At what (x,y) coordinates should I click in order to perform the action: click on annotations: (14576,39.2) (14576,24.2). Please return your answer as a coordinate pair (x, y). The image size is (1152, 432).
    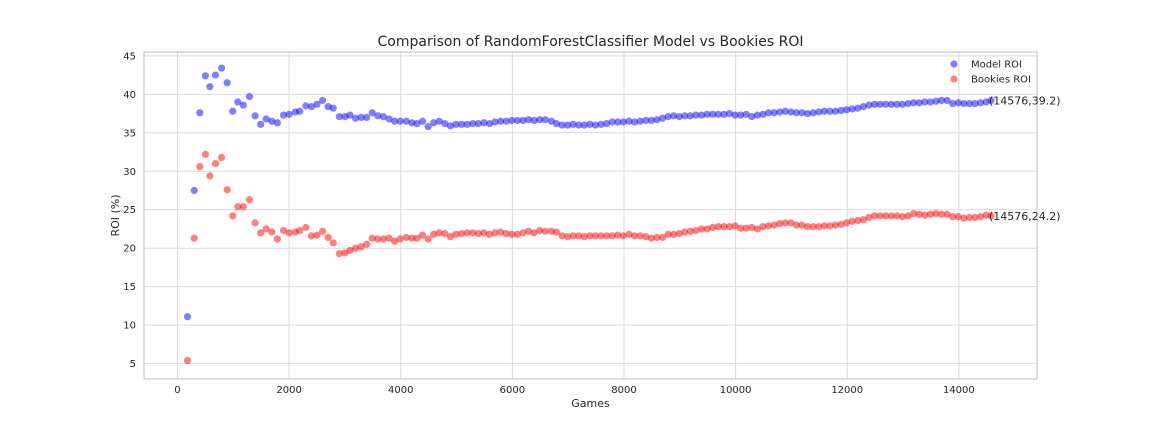
    Looking at the image, I should click on (1025, 158).